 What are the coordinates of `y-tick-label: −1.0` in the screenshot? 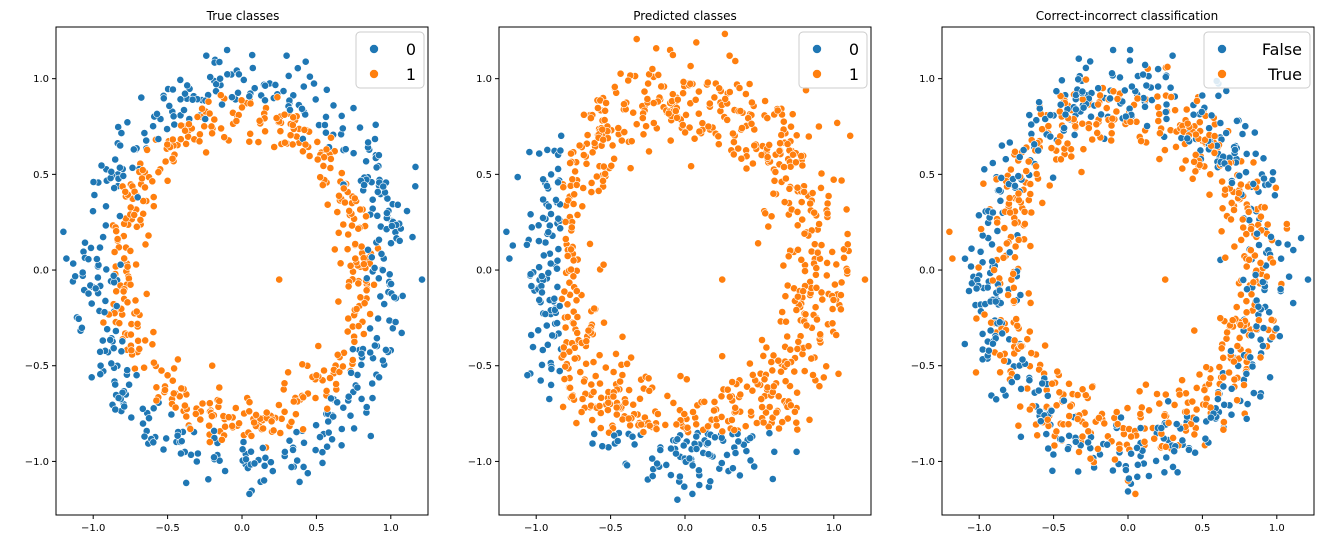 It's located at (480, 462).